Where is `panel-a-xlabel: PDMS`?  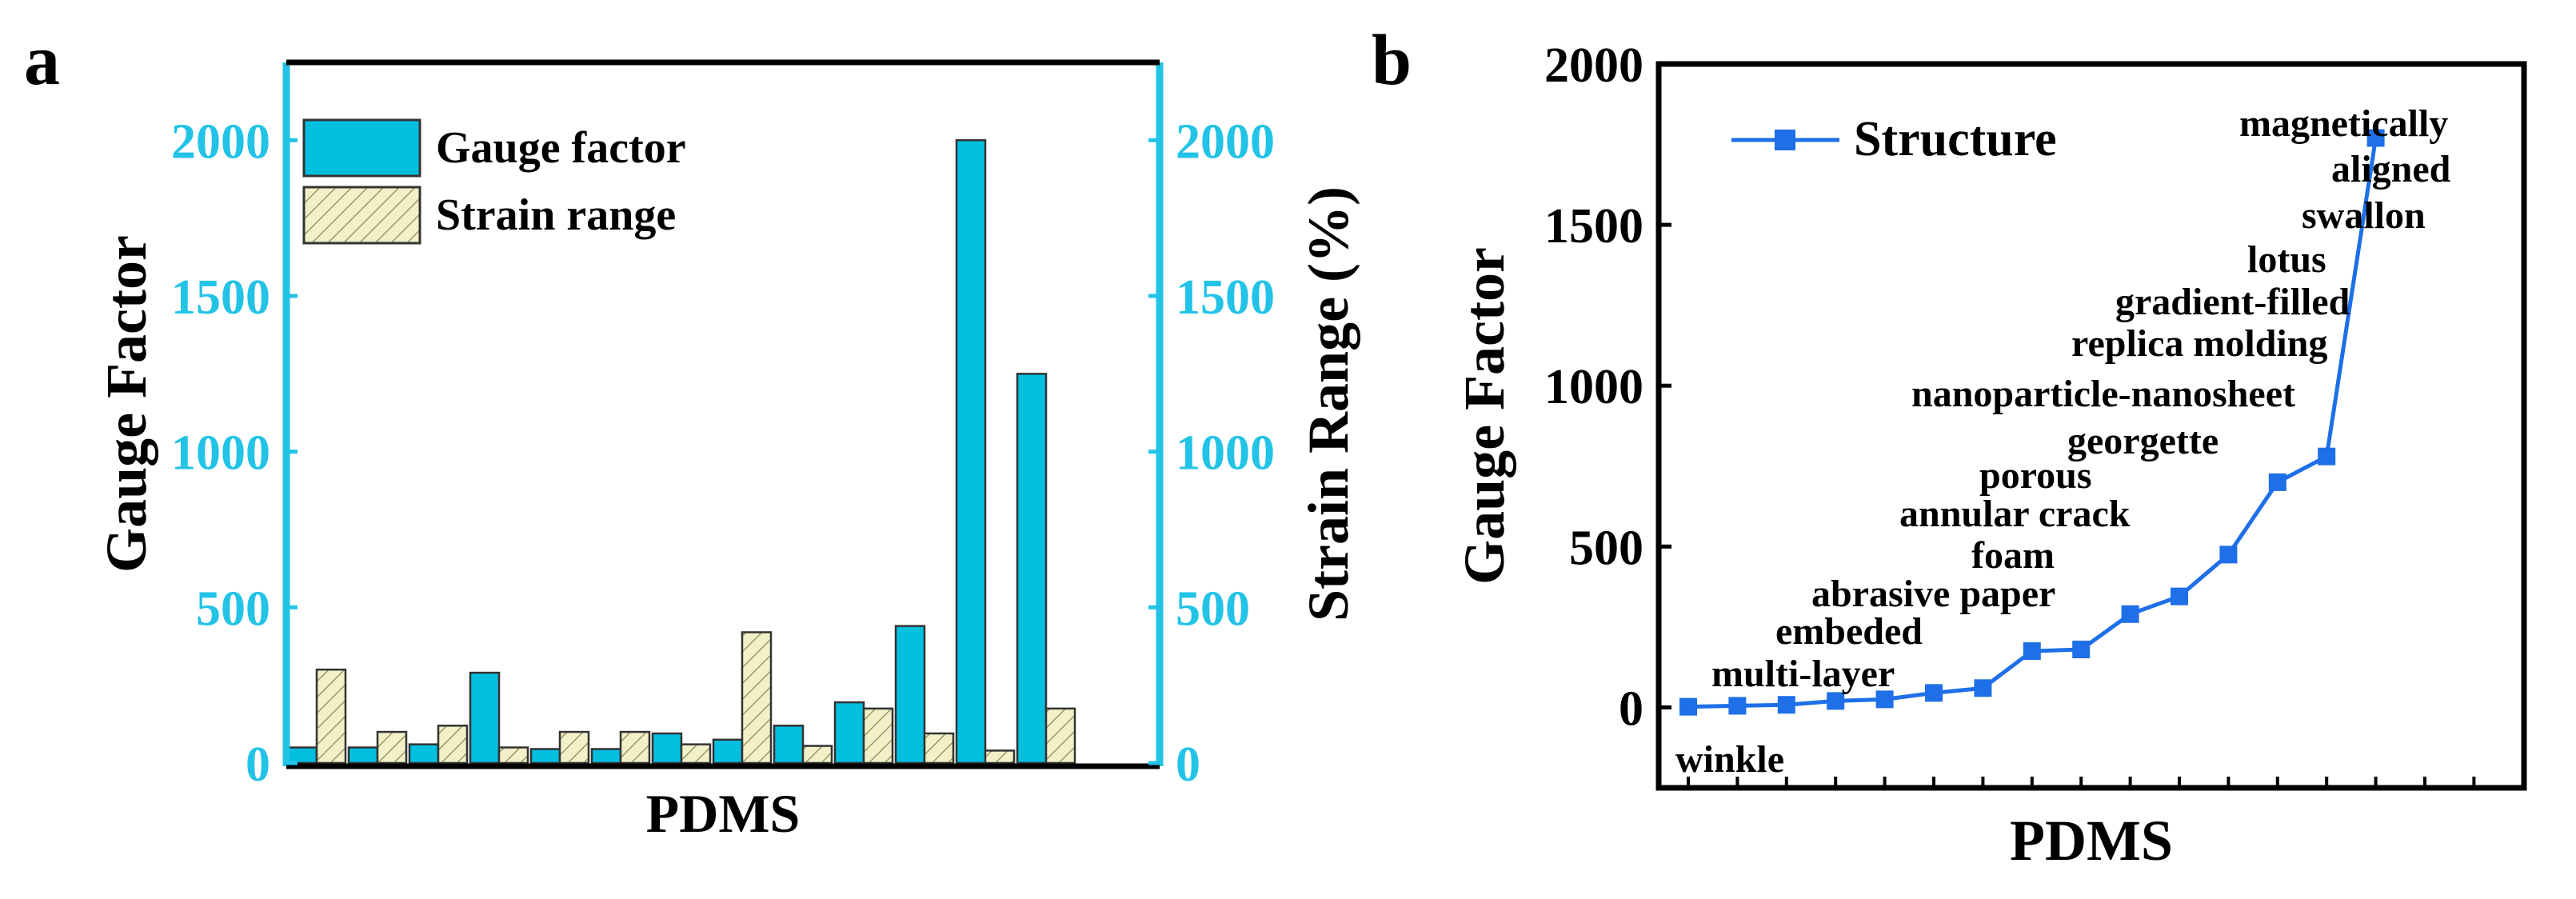
panel-a-xlabel: PDMS is located at coordinates (723, 813).